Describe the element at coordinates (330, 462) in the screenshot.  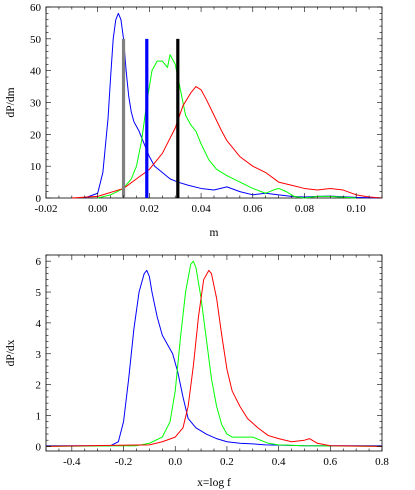
I see `bottom-chart-x-tick-label: 0.6` at that location.